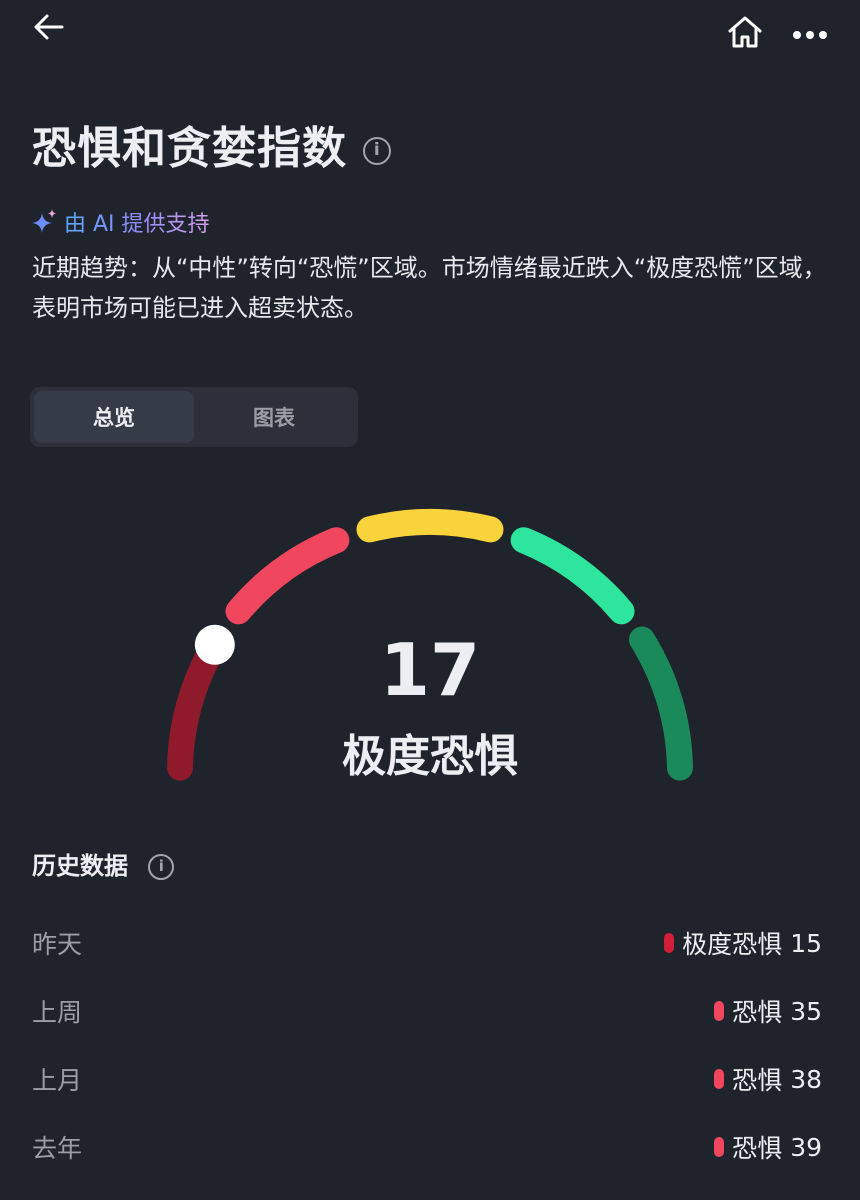  I want to click on ai-label: 由 AI 提供支持, so click(137, 222).